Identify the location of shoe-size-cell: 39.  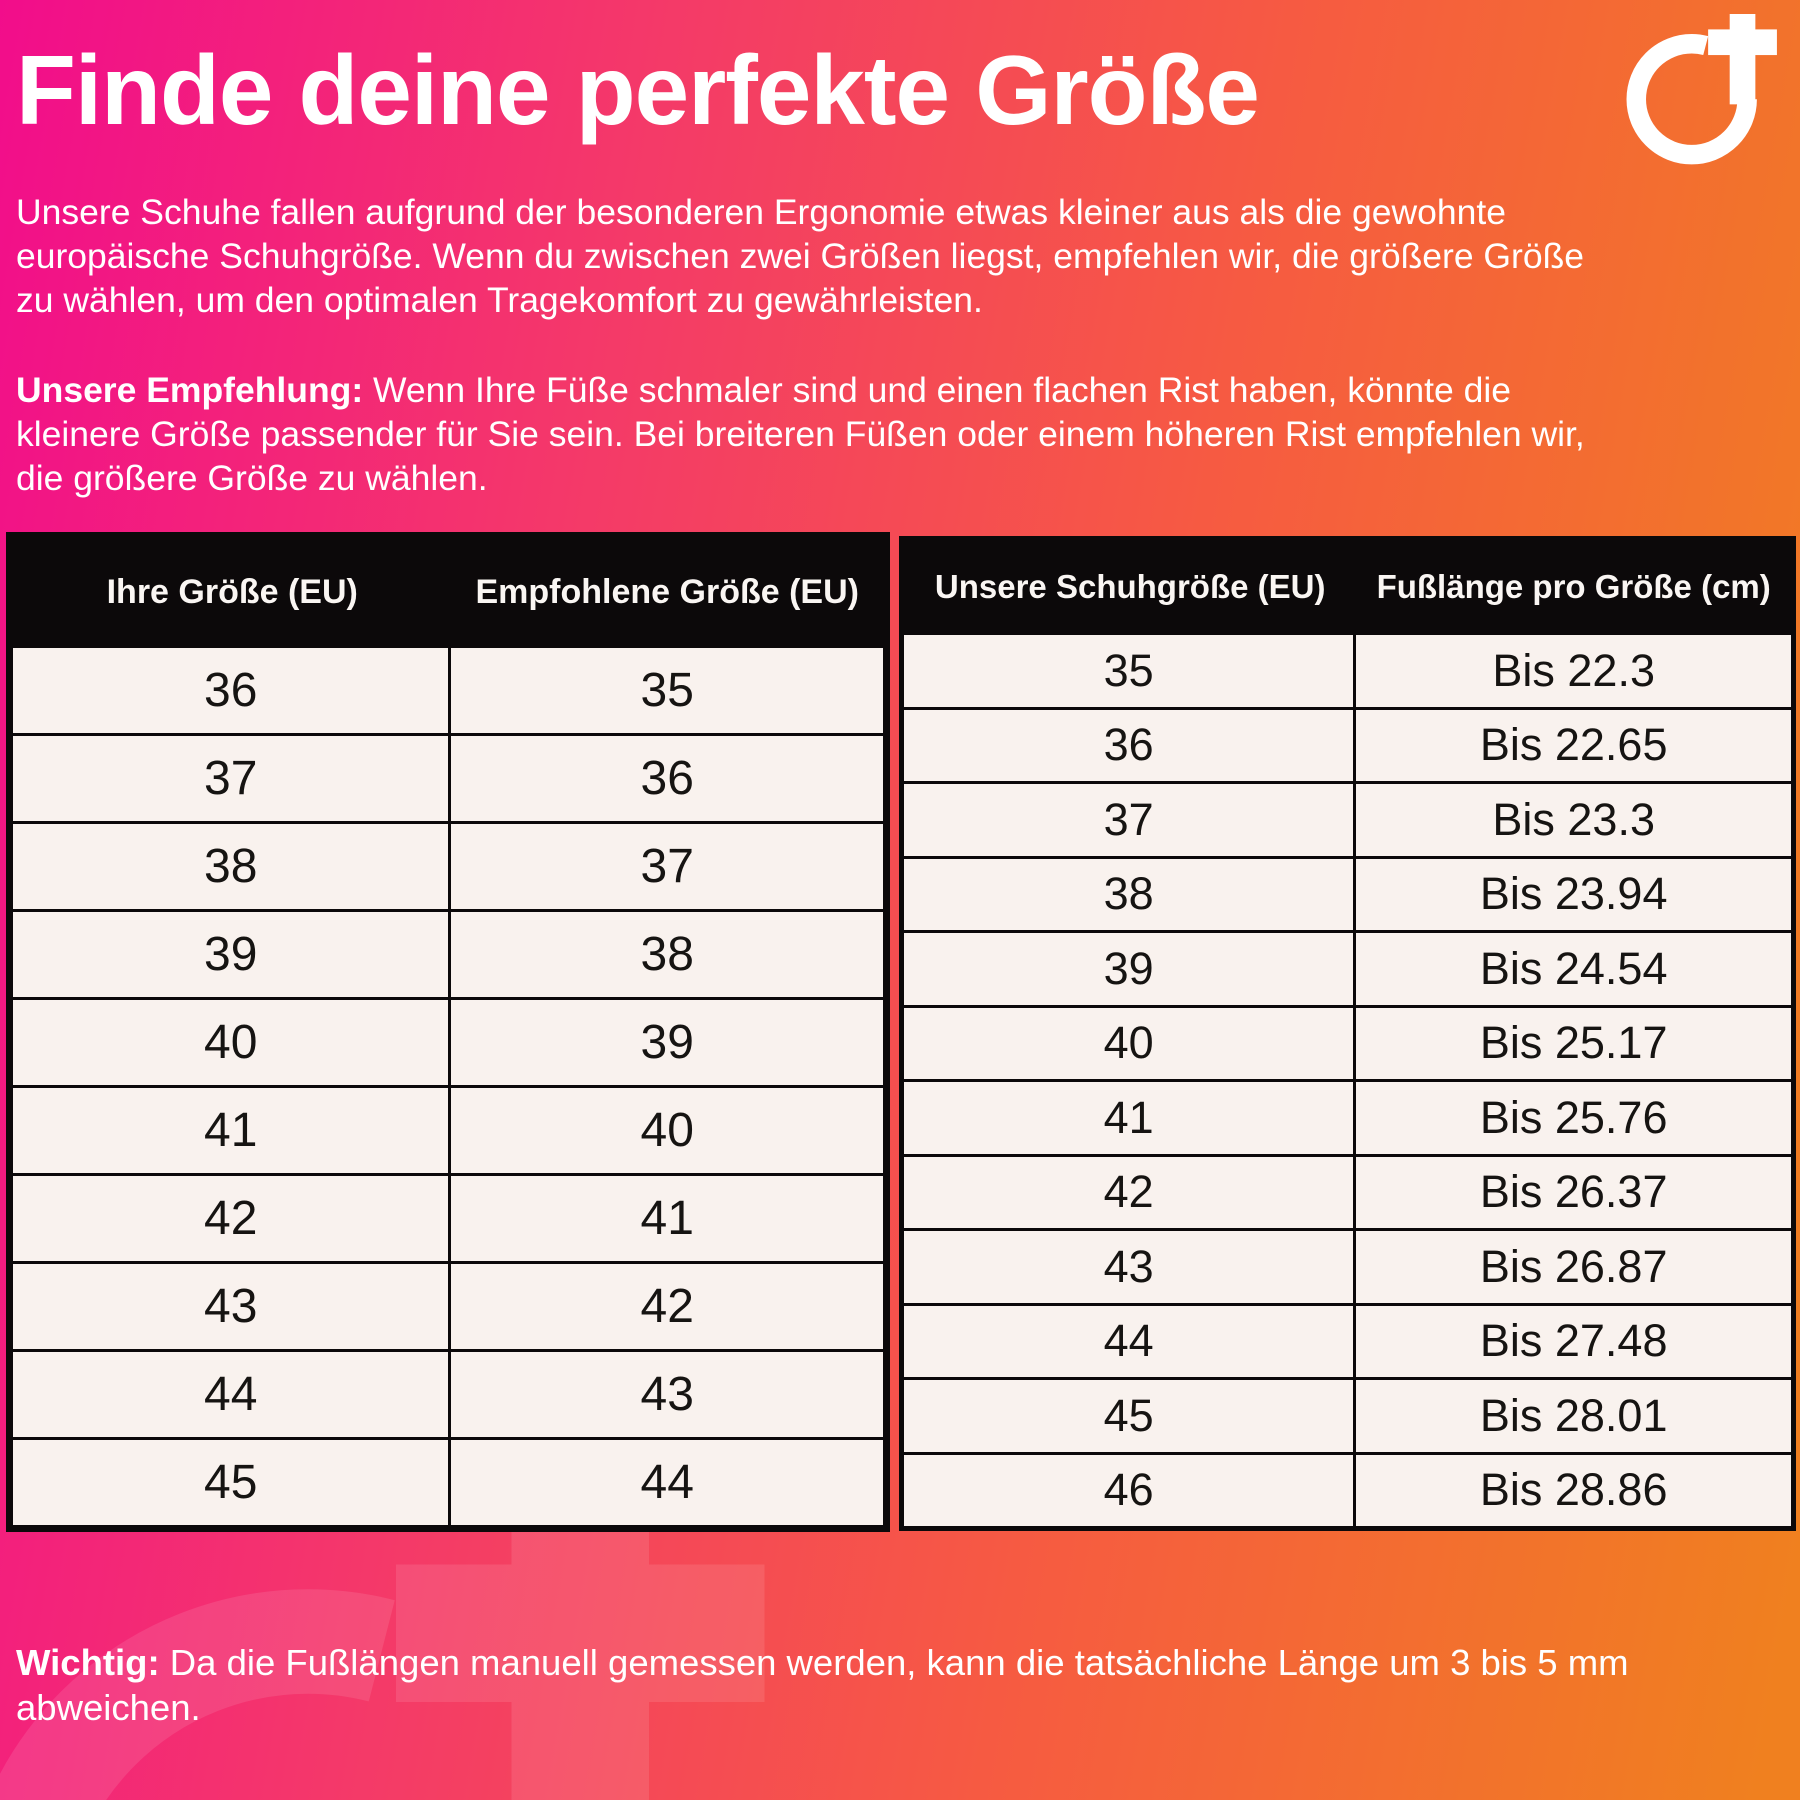
(1130, 969).